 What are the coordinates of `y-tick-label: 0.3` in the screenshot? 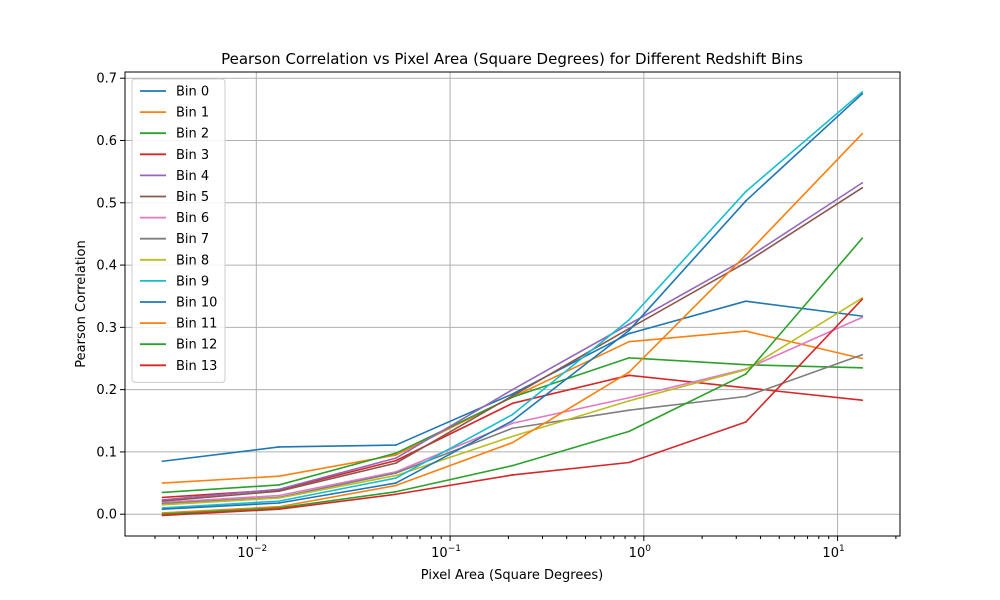 It's located at (106, 328).